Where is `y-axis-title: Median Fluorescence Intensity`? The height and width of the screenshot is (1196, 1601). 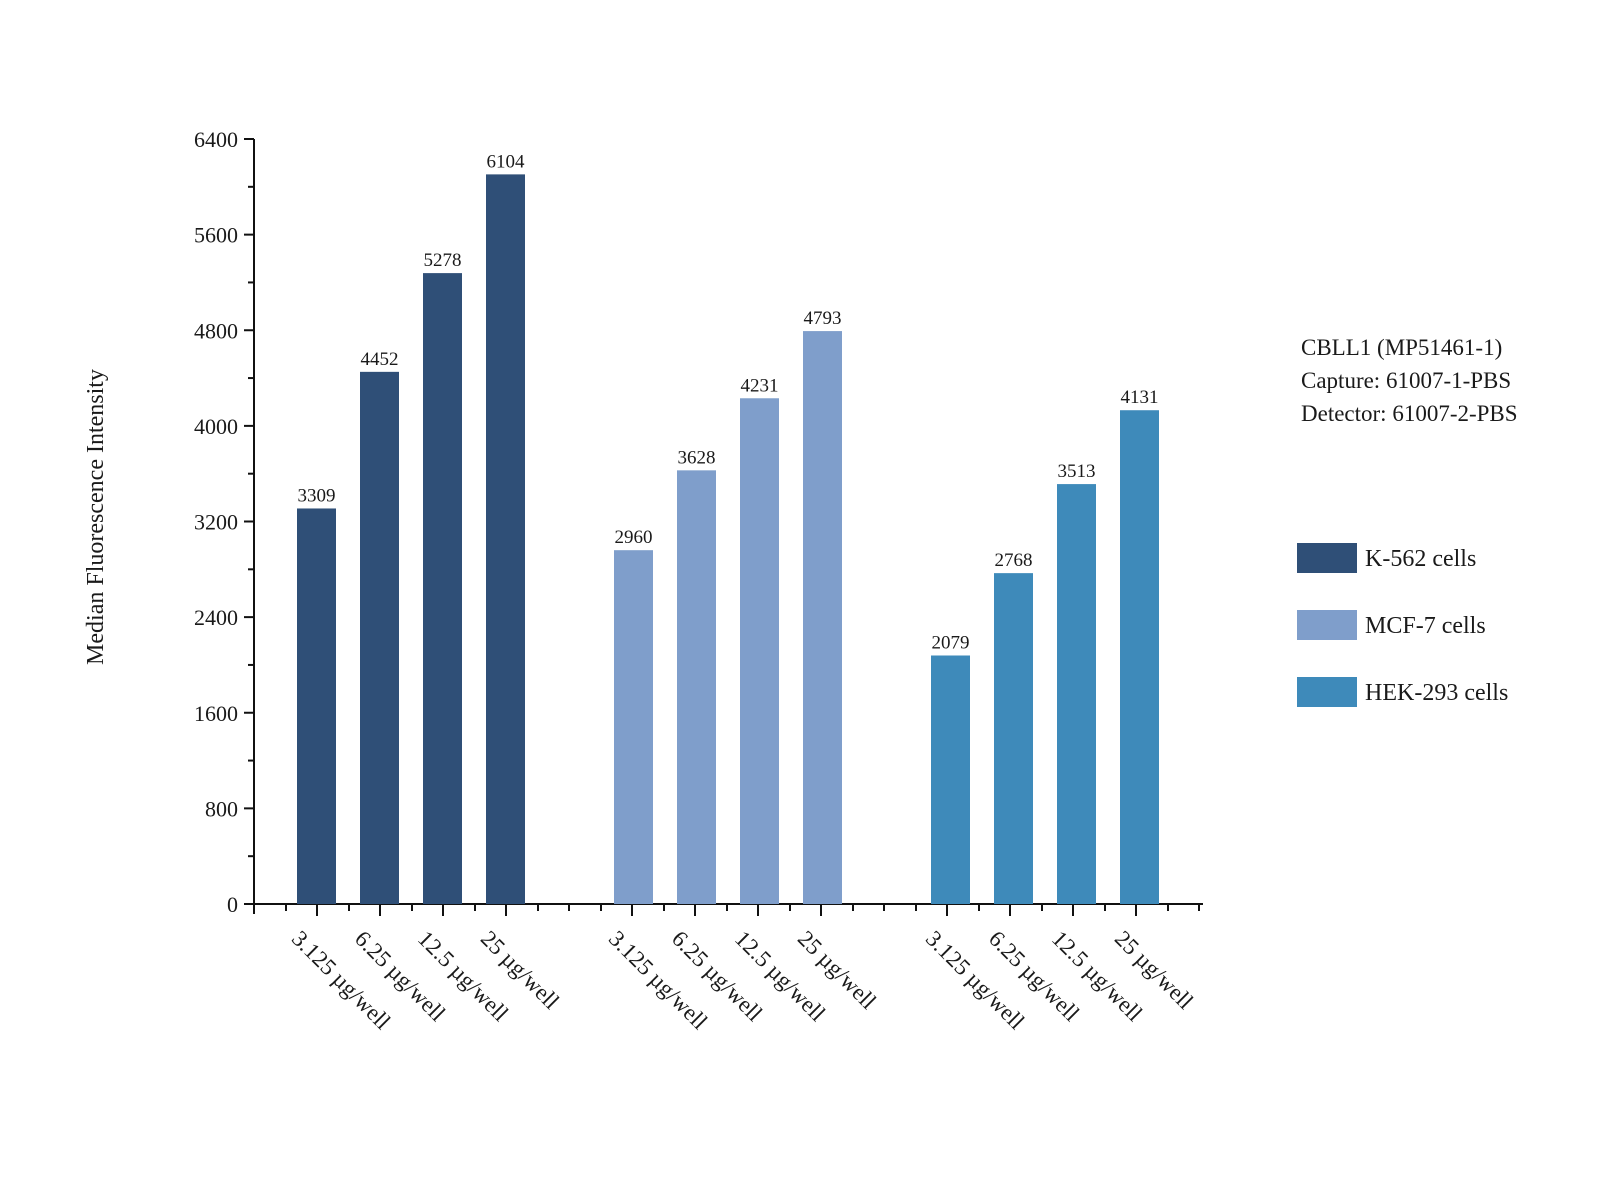 y-axis-title: Median Fluorescence Intensity is located at coordinates (96, 517).